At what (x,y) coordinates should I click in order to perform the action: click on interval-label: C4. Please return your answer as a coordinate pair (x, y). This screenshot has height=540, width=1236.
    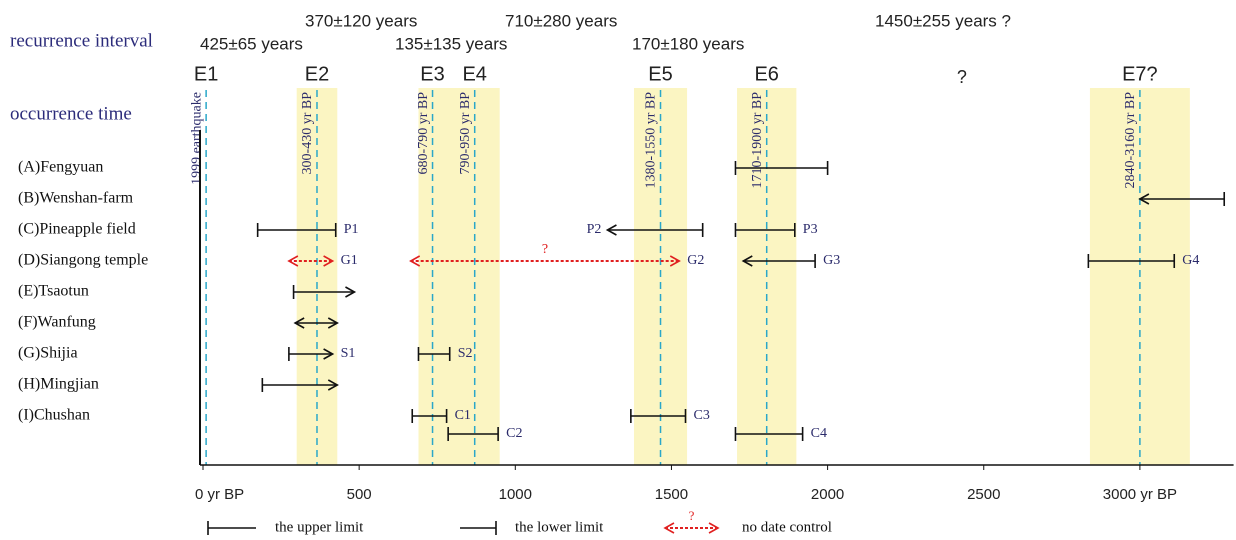
    Looking at the image, I should click on (819, 433).